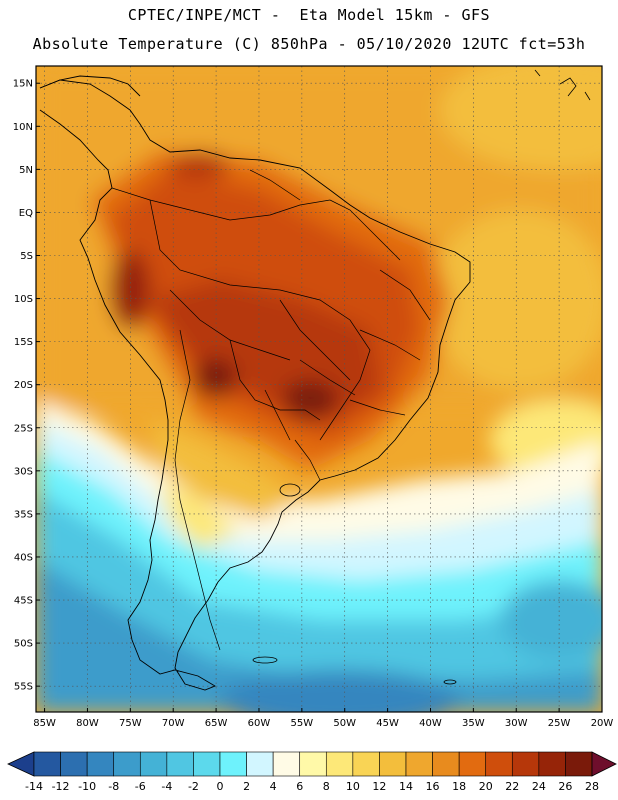 This screenshot has width=618, height=800. Describe the element at coordinates (23, 644) in the screenshot. I see `lat-tick-label: 50S` at that location.